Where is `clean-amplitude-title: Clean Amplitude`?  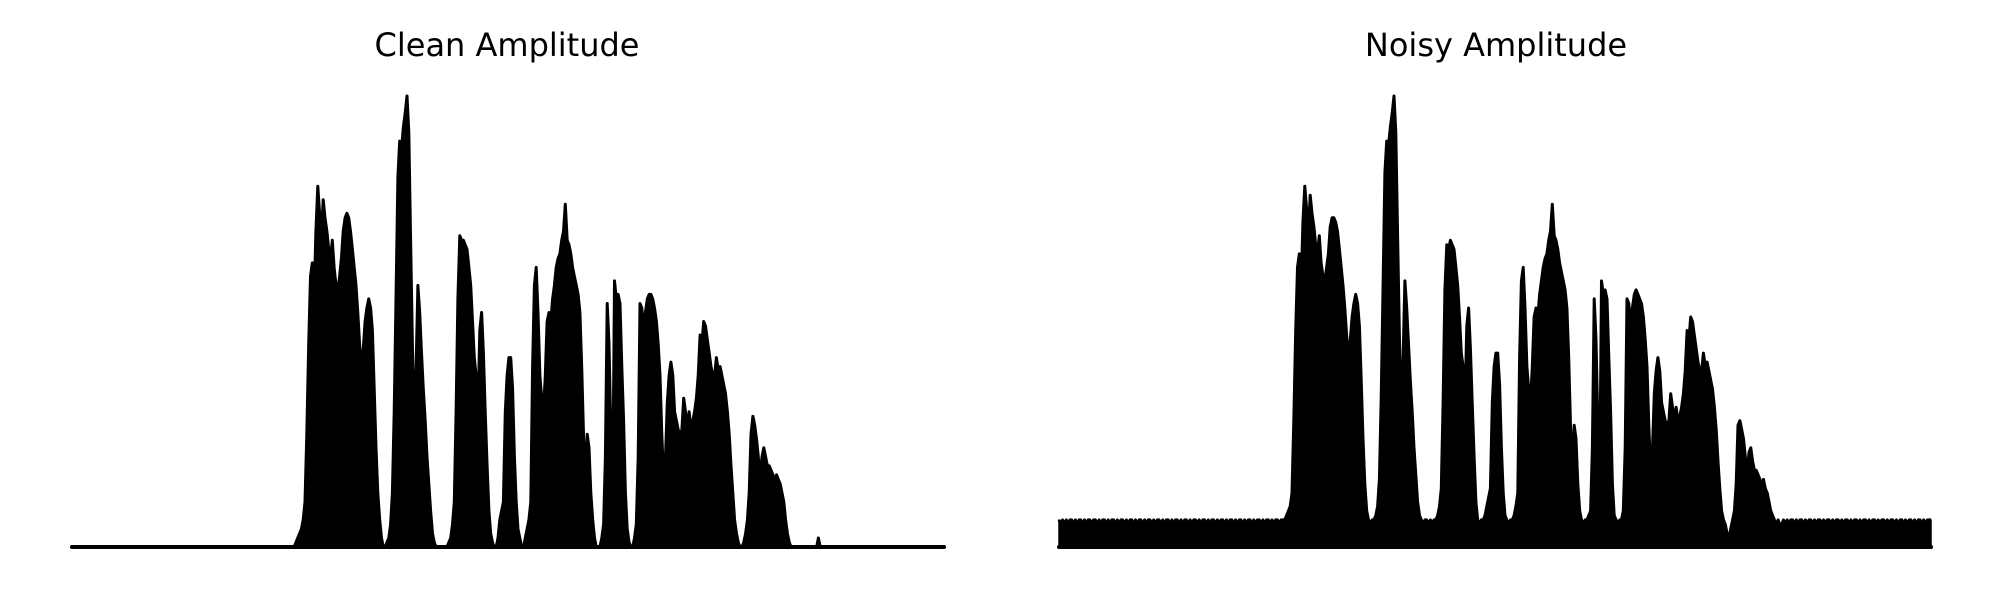
clean-amplitude-title: Clean Amplitude is located at coordinates (507, 45).